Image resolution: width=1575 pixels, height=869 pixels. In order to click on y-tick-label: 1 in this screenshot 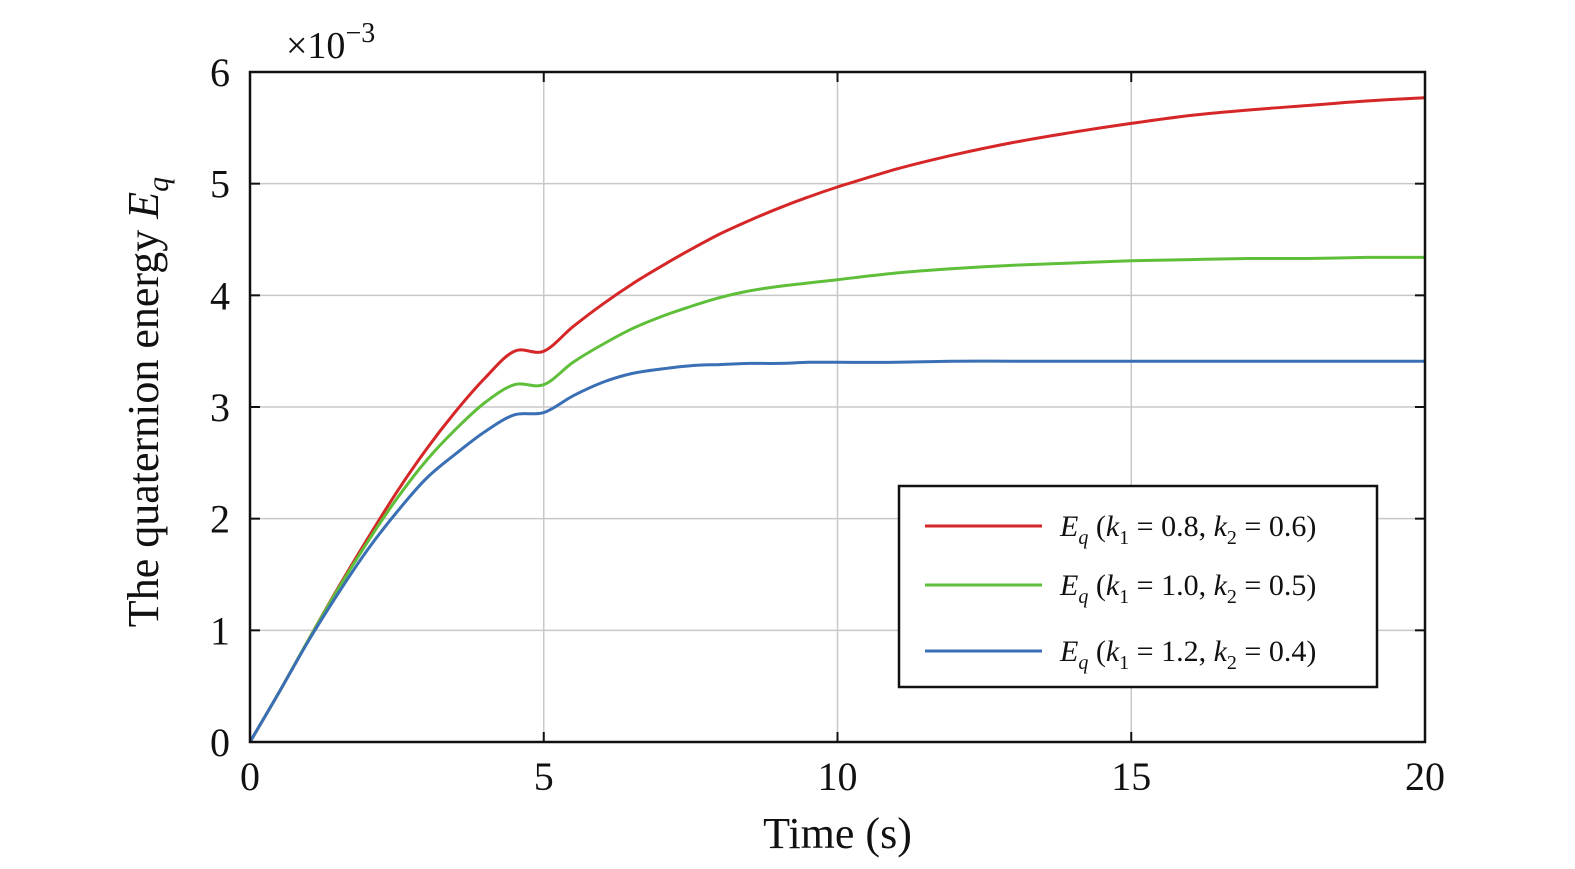, I will do `click(220, 630)`.